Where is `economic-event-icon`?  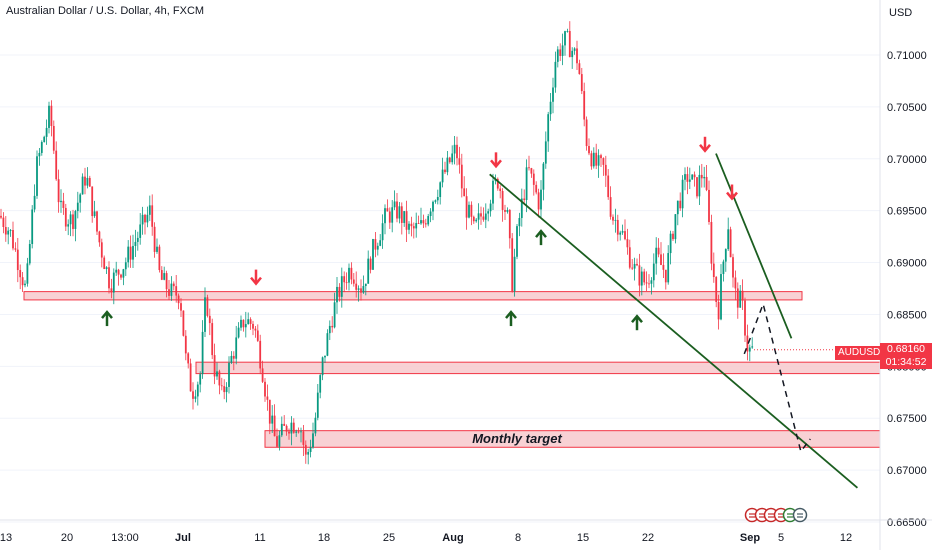
economic-event-icon is located at coordinates (800, 515).